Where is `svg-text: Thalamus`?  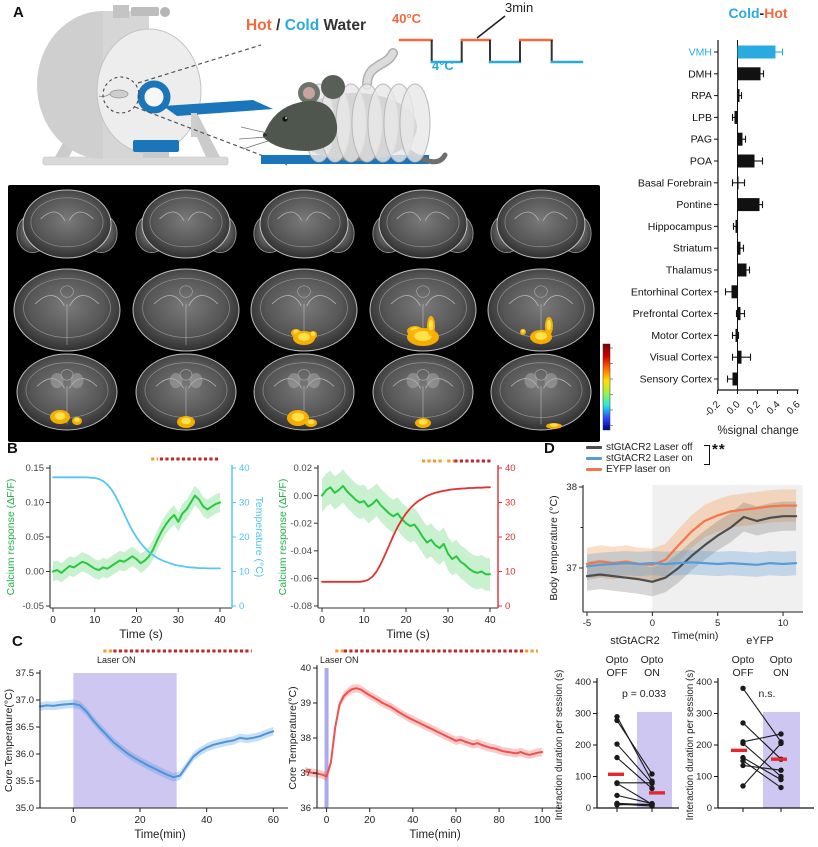 svg-text: Thalamus is located at coordinates (689, 271).